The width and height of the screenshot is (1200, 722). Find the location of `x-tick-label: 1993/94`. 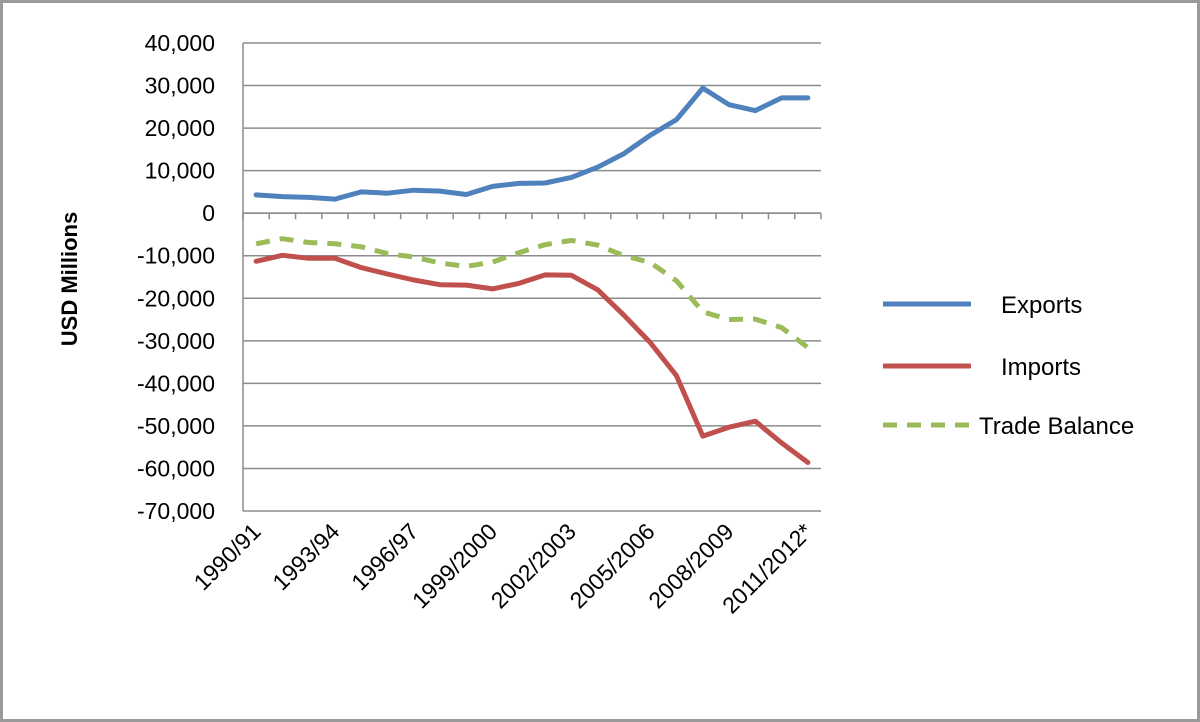

x-tick-label: 1993/94 is located at coordinates (305, 556).